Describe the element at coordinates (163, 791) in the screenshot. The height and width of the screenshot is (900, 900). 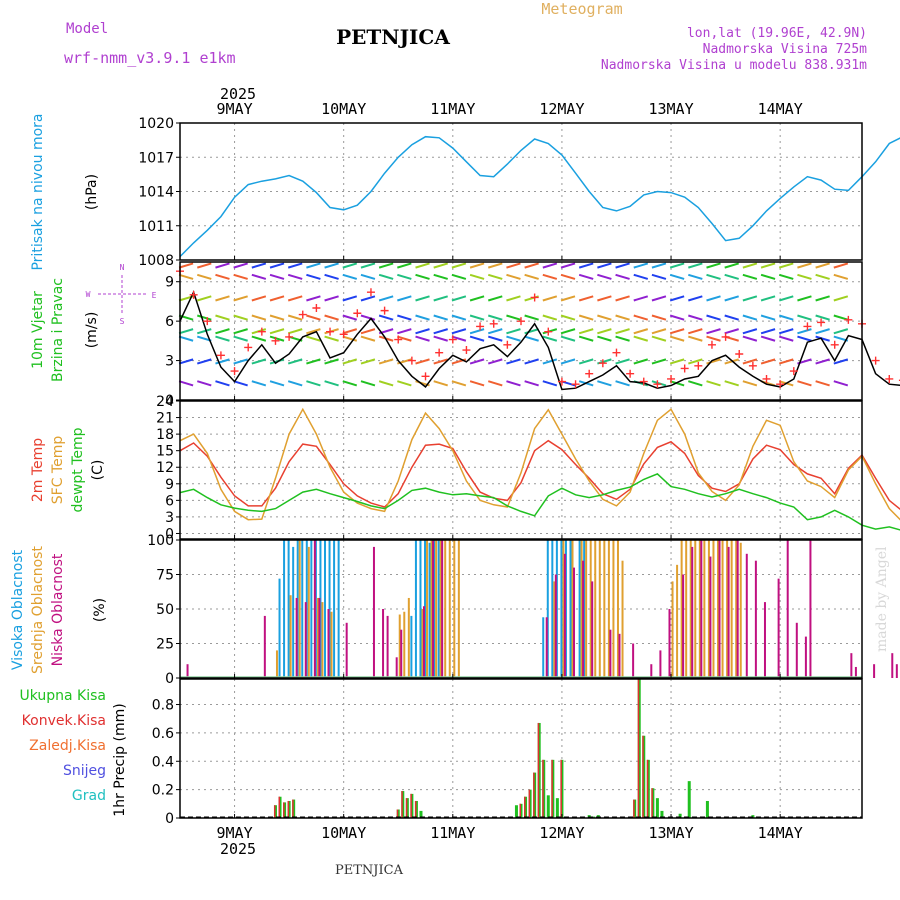
I see `y-tick-label: 0.2` at that location.